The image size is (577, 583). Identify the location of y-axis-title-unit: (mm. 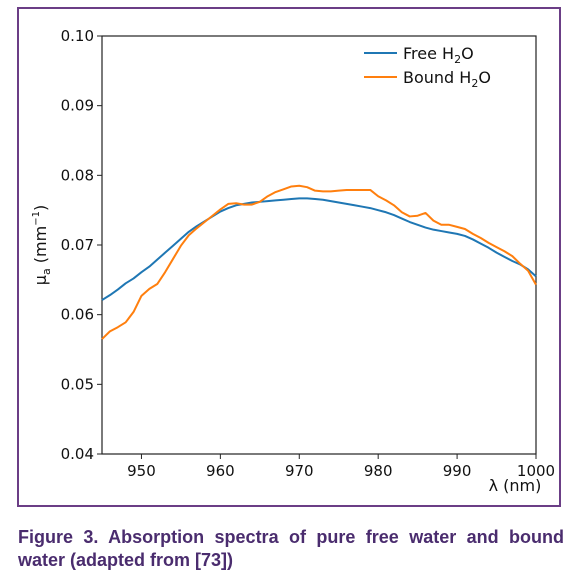
(40, 247).